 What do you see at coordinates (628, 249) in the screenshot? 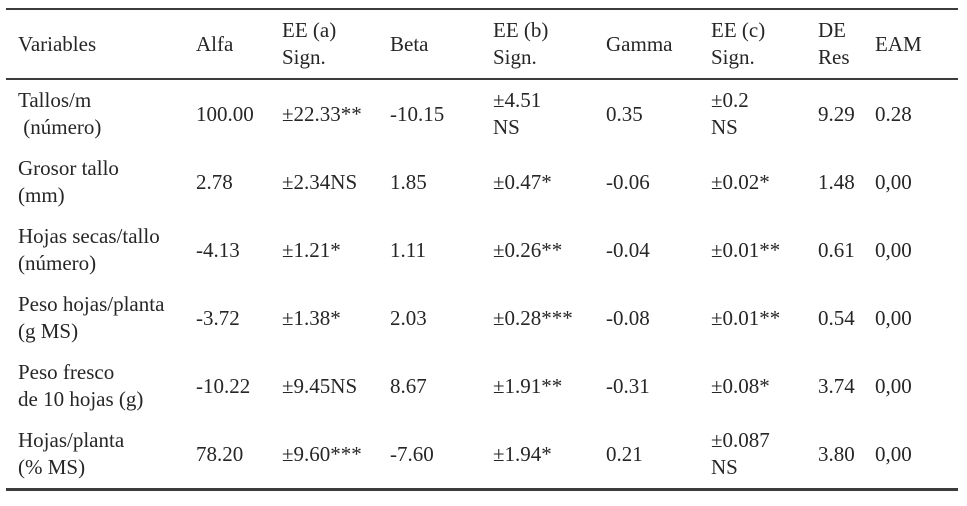
I see `cell-gamma: -0.04` at bounding box center [628, 249].